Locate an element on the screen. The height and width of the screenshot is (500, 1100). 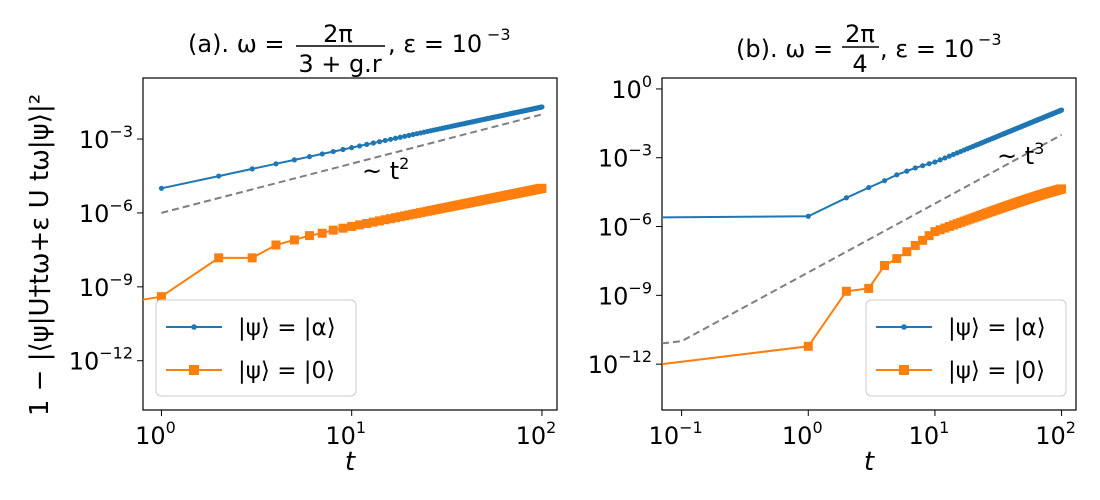
y-tick-label: 10⁰ is located at coordinates (631, 88).